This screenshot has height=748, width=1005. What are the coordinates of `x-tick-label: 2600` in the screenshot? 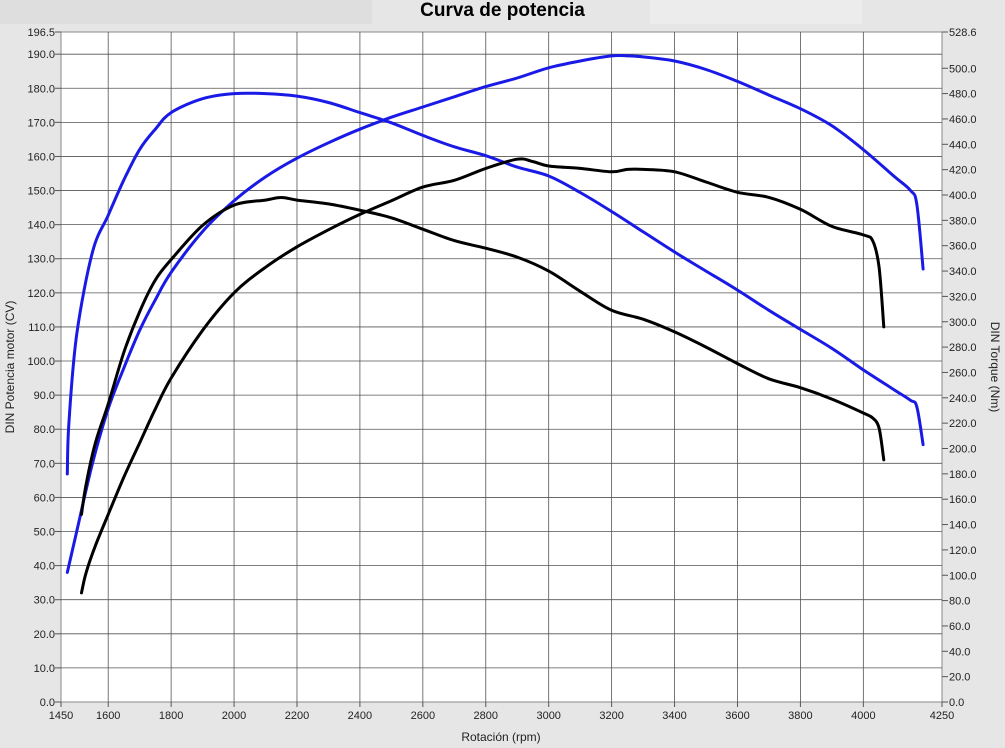 It's located at (423, 716).